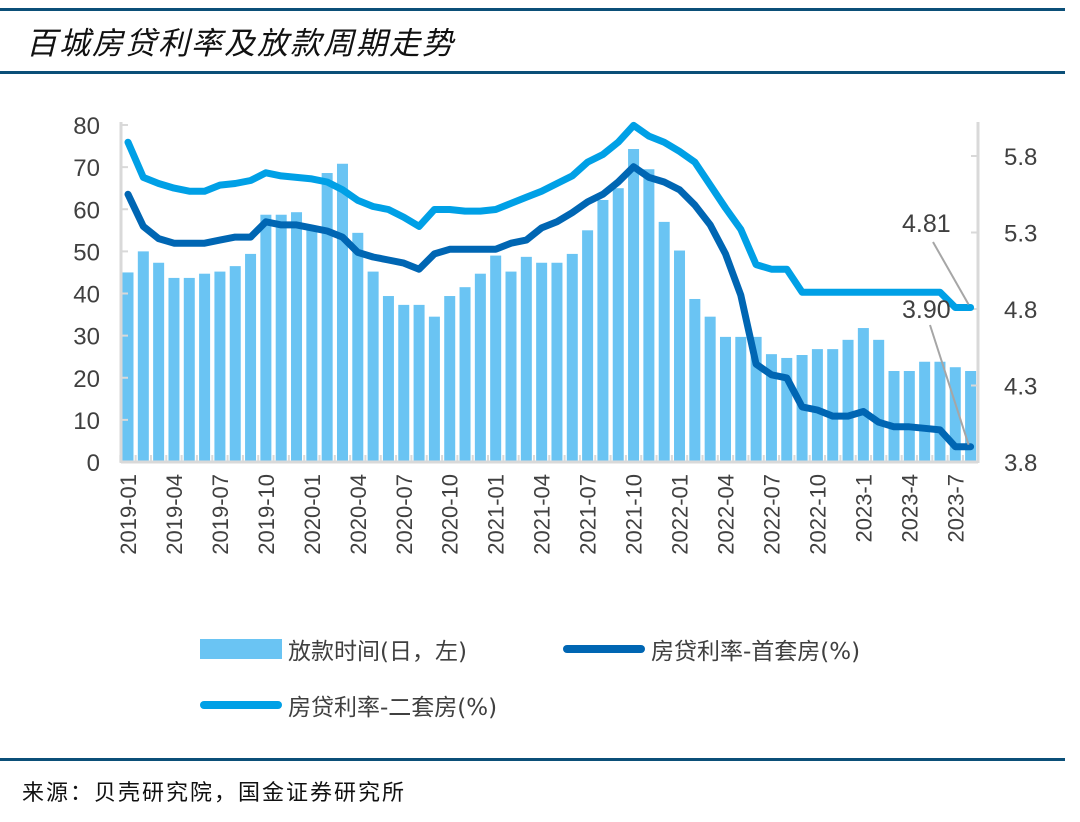 This screenshot has width=1080, height=822. I want to click on y-right-tick-label: 5.3, so click(1020, 234).